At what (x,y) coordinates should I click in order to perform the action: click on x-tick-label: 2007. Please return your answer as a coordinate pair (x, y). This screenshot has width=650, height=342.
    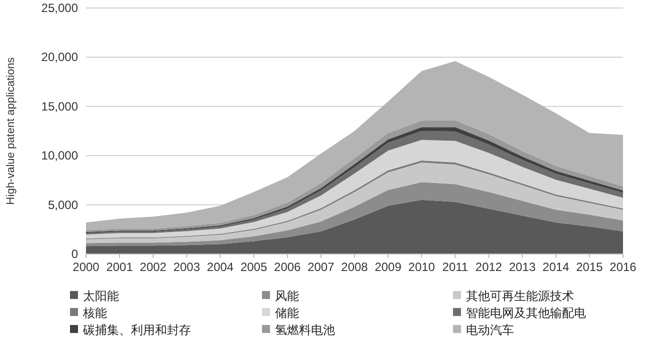
    Looking at the image, I should click on (321, 267).